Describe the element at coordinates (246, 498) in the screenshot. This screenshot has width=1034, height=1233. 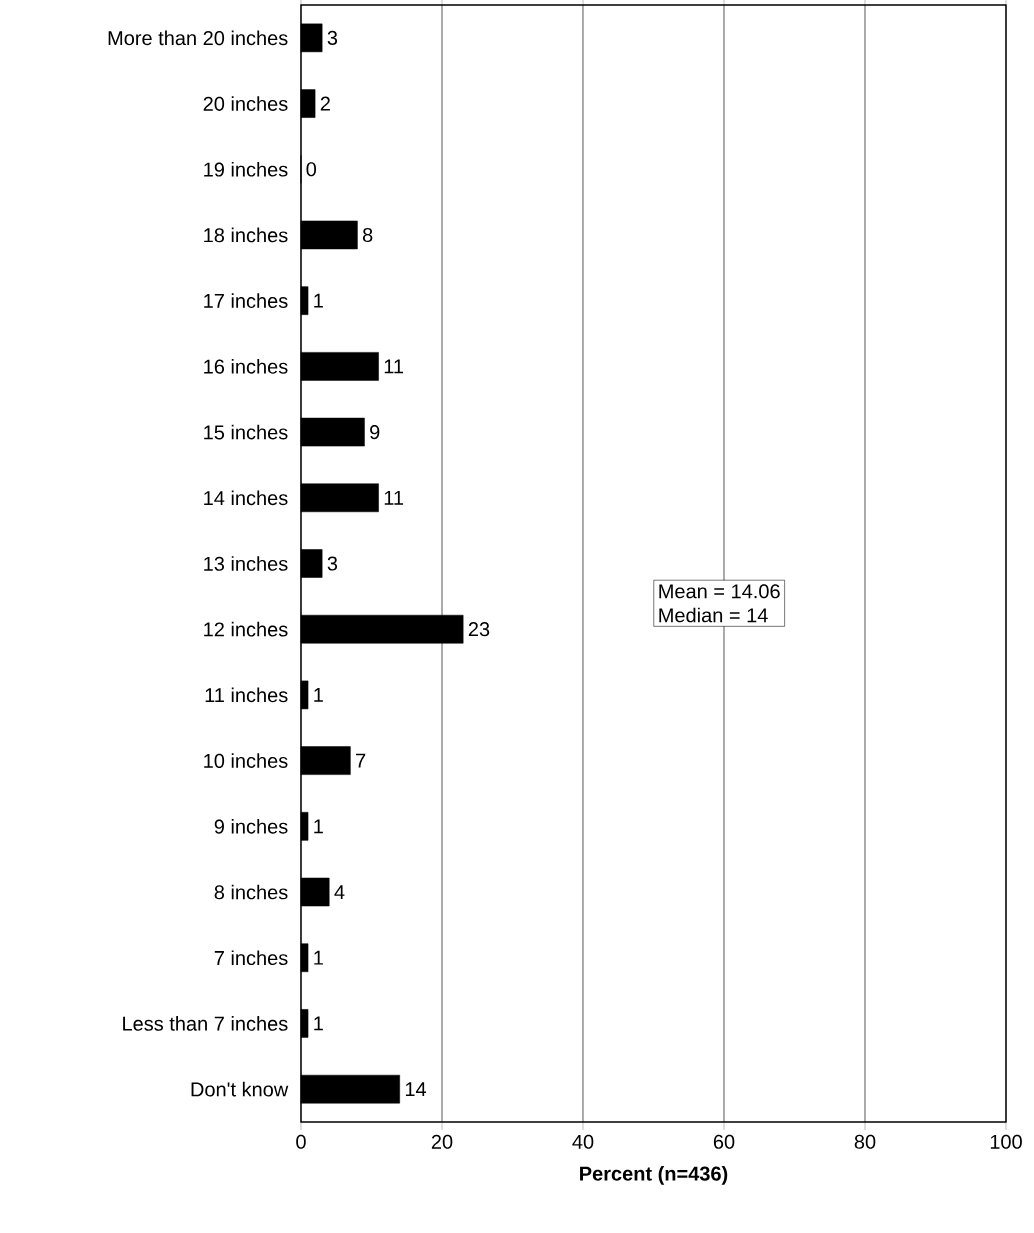
I see `y-tick-label: 14 inches` at that location.